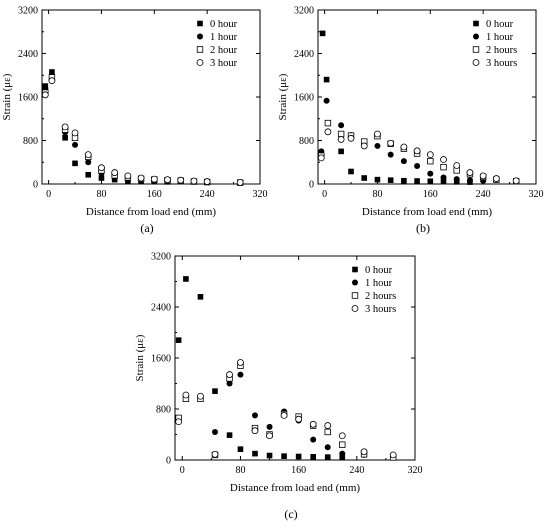 Image resolution: width=550 pixels, height=530 pixels. What do you see at coordinates (423, 228) in the screenshot?
I see `panel-label: (b)` at bounding box center [423, 228].